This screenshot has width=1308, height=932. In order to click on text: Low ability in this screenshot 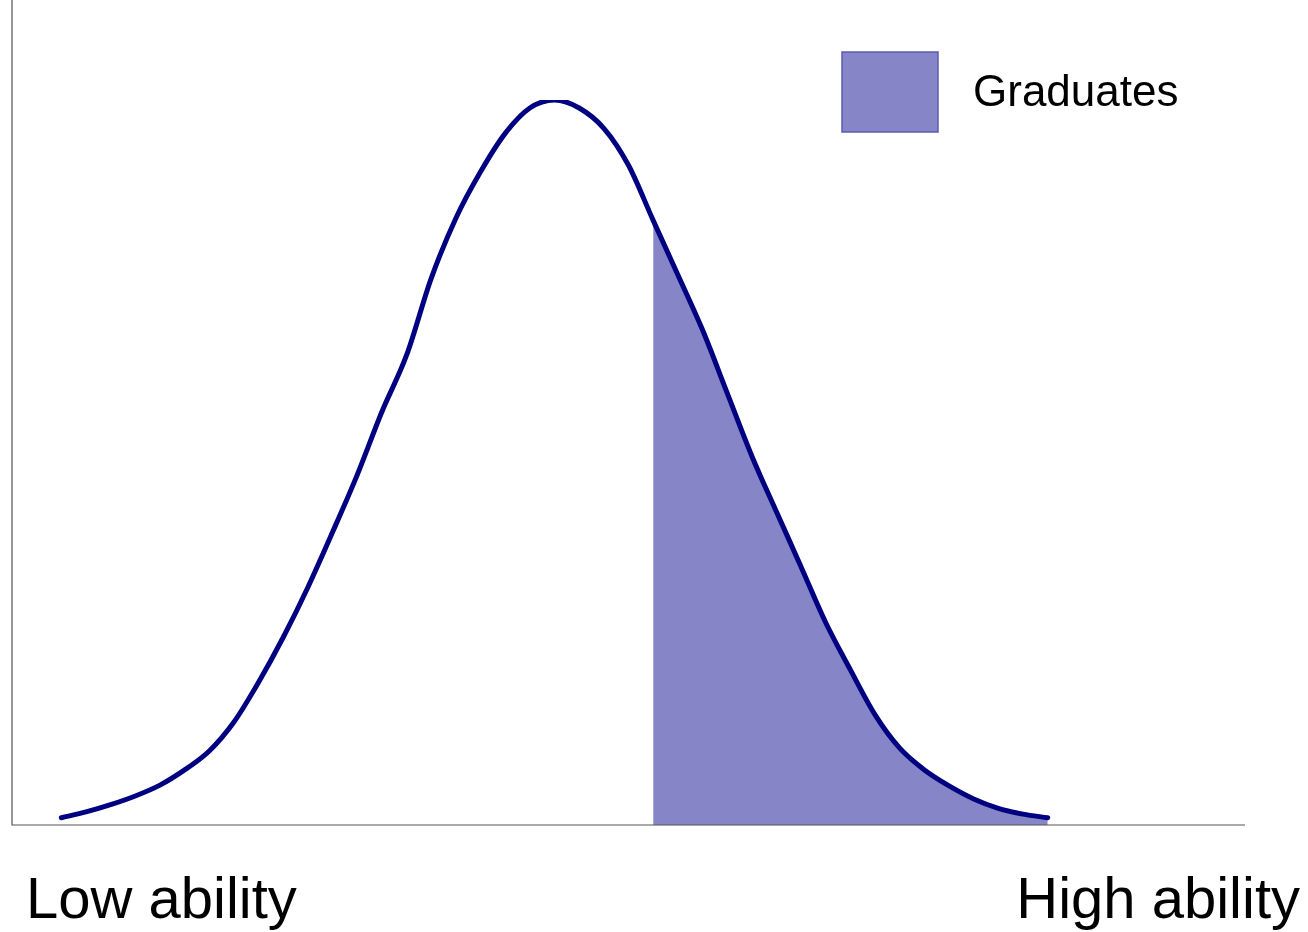, I will do `click(161, 897)`.